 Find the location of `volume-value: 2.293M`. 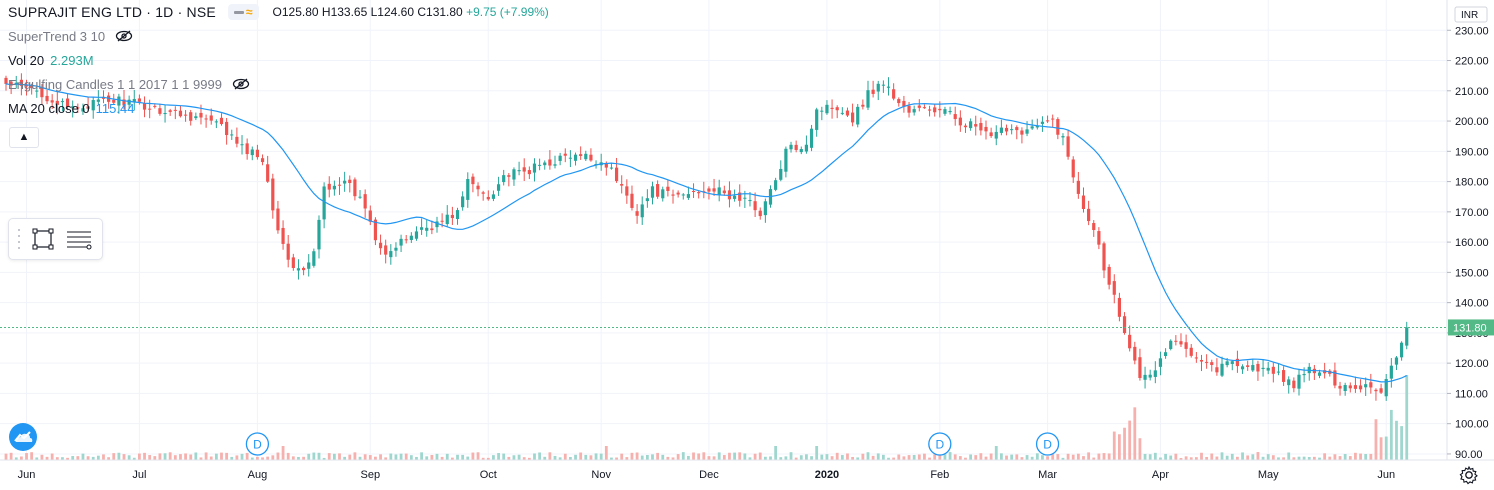

volume-value: 2.293M is located at coordinates (72, 60).